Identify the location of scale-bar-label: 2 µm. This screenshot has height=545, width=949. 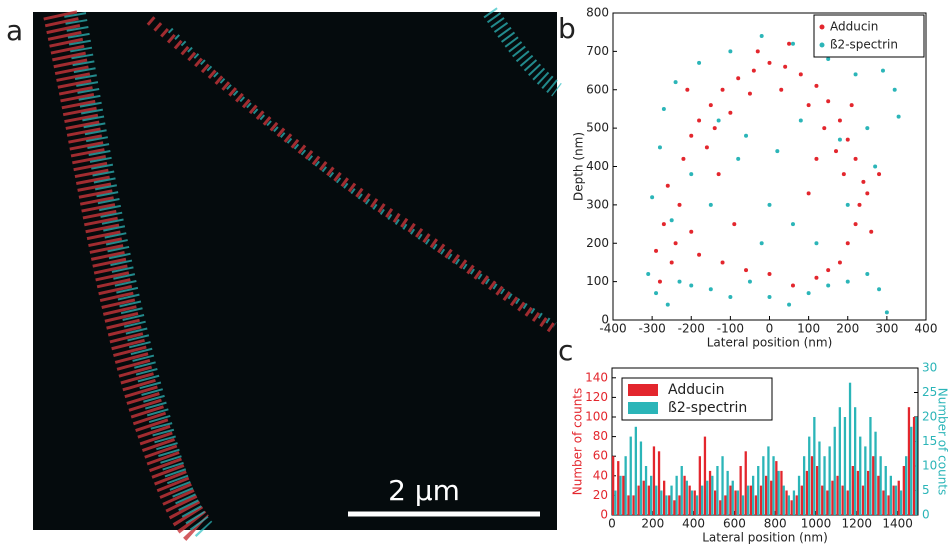
(424, 490).